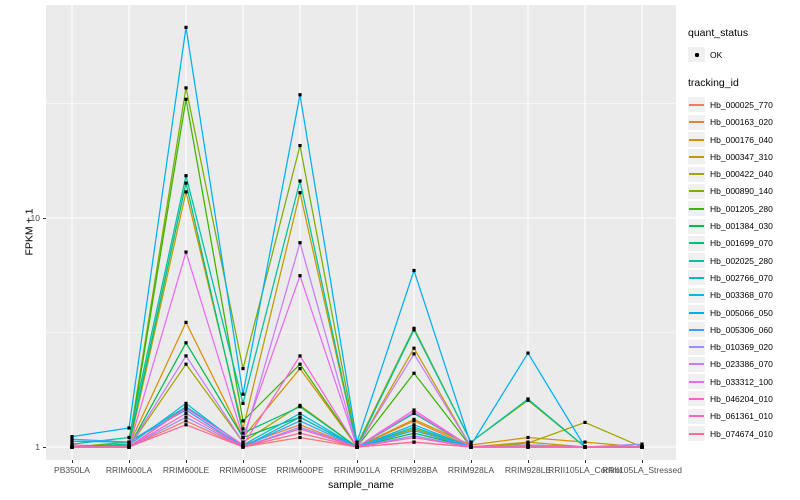 This screenshot has width=800, height=500. I want to click on legend-item-Hb_002025_280: Hb_002025_280, so click(743, 260).